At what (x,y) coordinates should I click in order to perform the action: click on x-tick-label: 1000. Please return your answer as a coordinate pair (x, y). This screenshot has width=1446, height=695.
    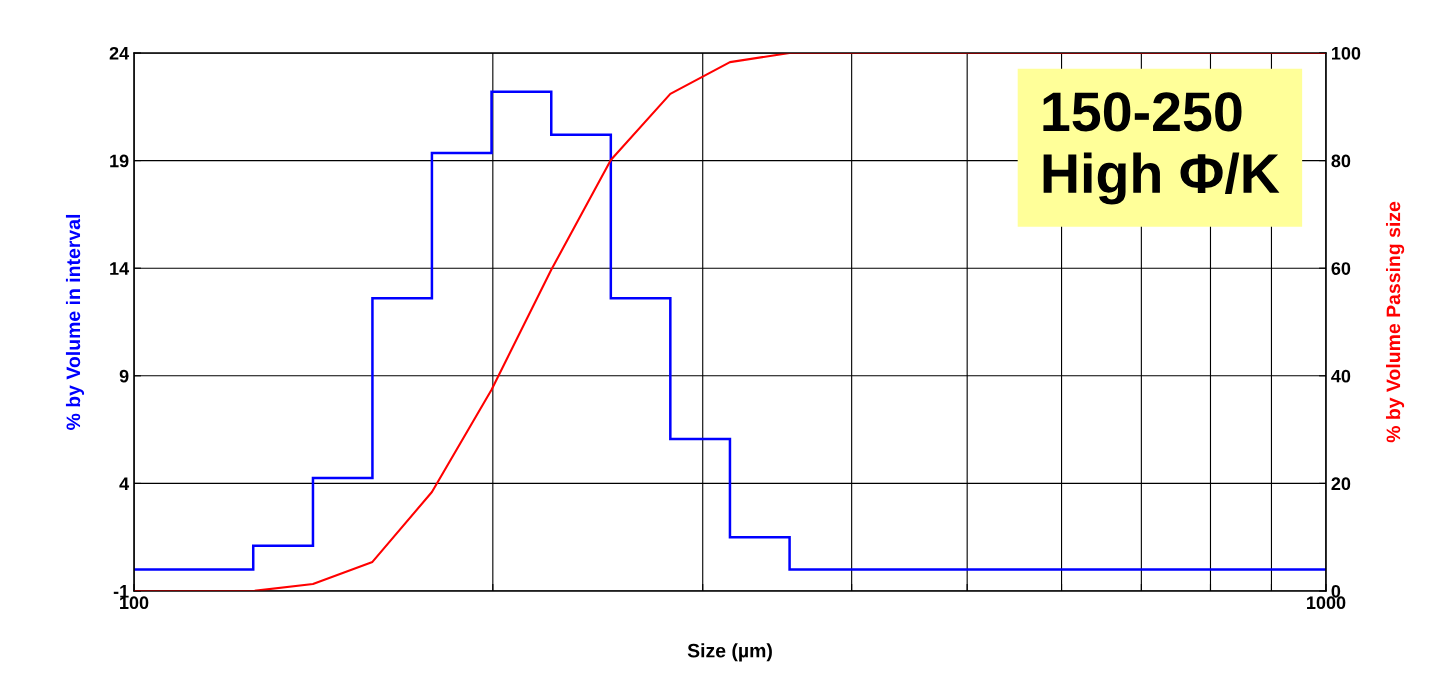
    Looking at the image, I should click on (1326, 603).